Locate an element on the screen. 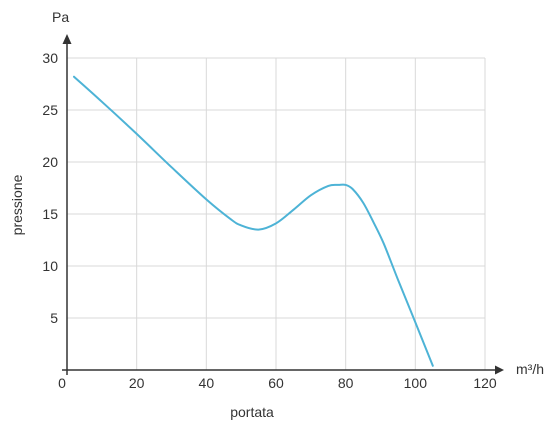 This screenshot has height=433, width=560. y-tick-label: 15 is located at coordinates (50, 214).